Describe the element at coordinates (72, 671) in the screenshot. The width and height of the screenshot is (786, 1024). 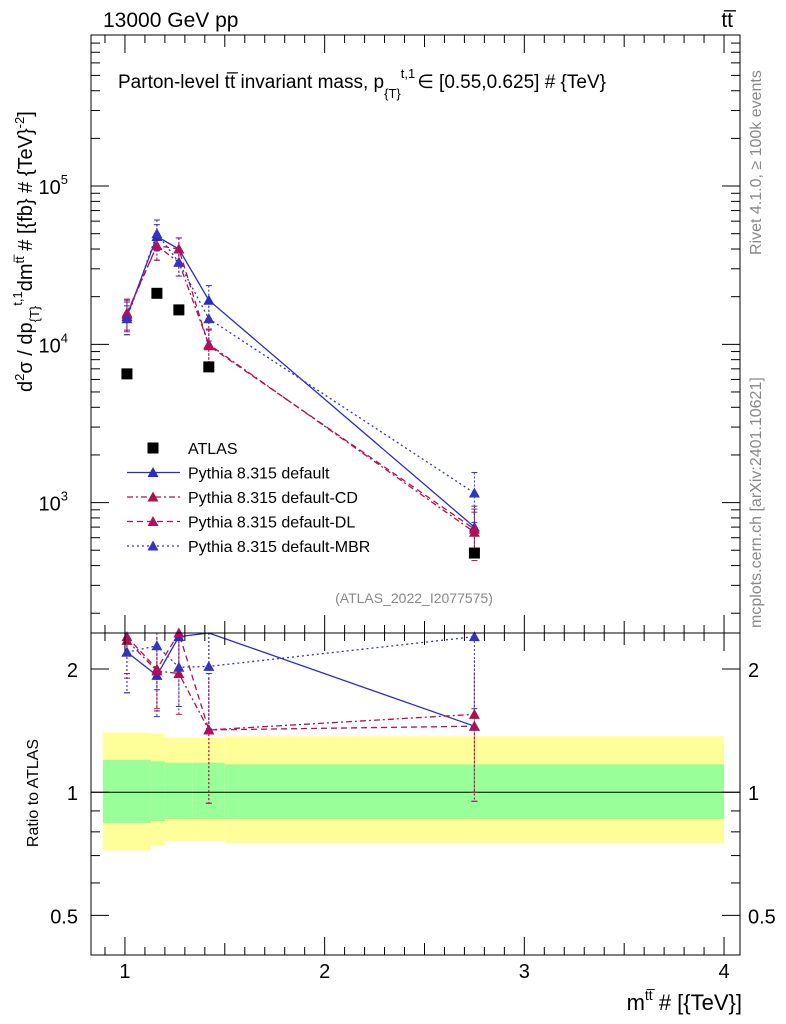
I see `ratio-y-tick-label-left: 2` at that location.